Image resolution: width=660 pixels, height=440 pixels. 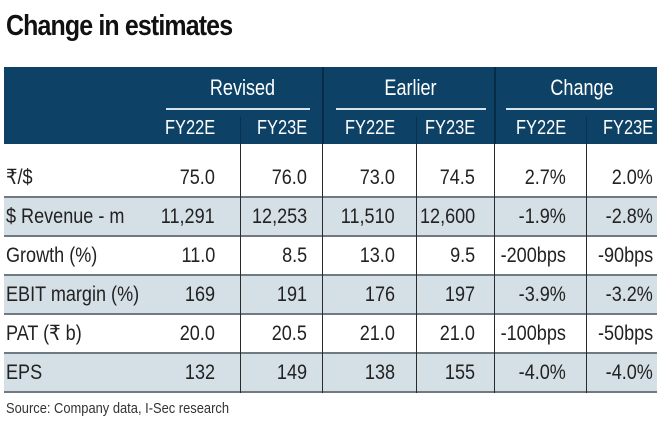 What do you see at coordinates (542, 294) in the screenshot?
I see `cell-change-fy22e: -3.9%` at bounding box center [542, 294].